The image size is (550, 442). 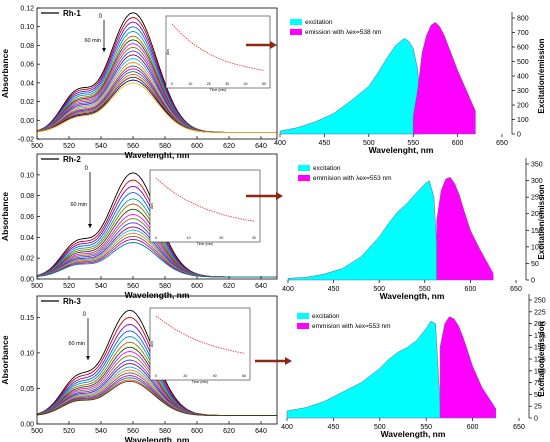 What do you see at coordinates (27, 259) in the screenshot?
I see `y-tick-label: 0.02` at bounding box center [27, 259].